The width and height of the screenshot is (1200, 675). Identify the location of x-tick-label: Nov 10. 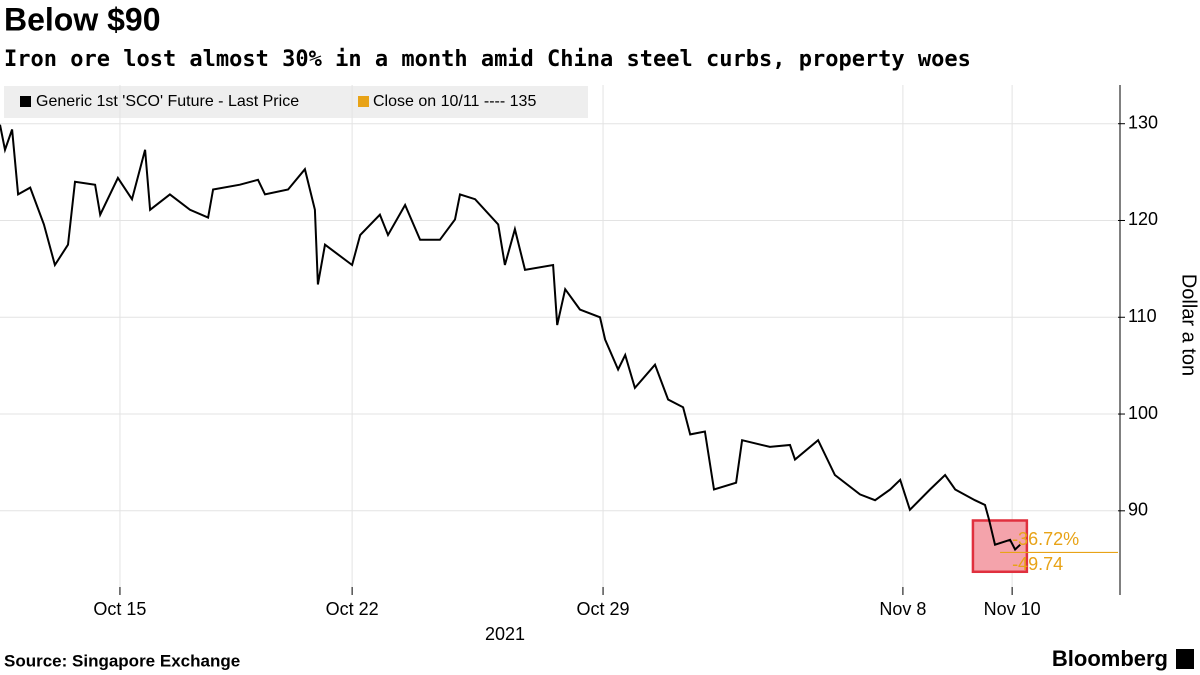
(1012, 609).